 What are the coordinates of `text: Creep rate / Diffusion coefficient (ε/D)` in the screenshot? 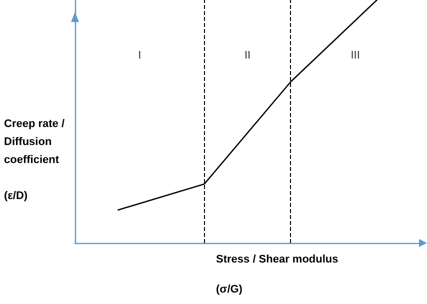 It's located at (34, 160).